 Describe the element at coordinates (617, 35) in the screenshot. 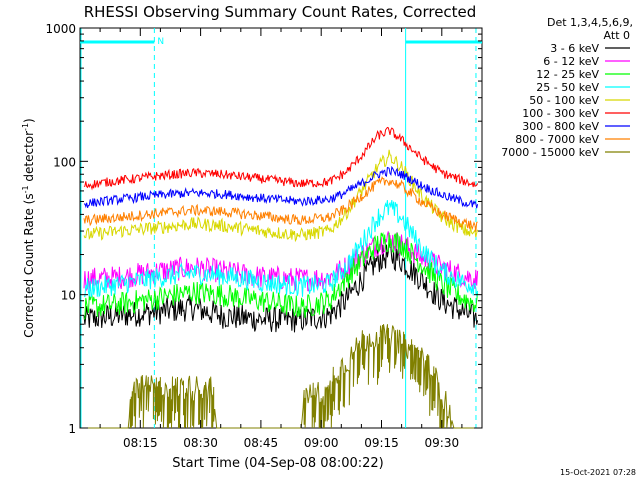

I see `legend-header-line-2: Att 0` at that location.